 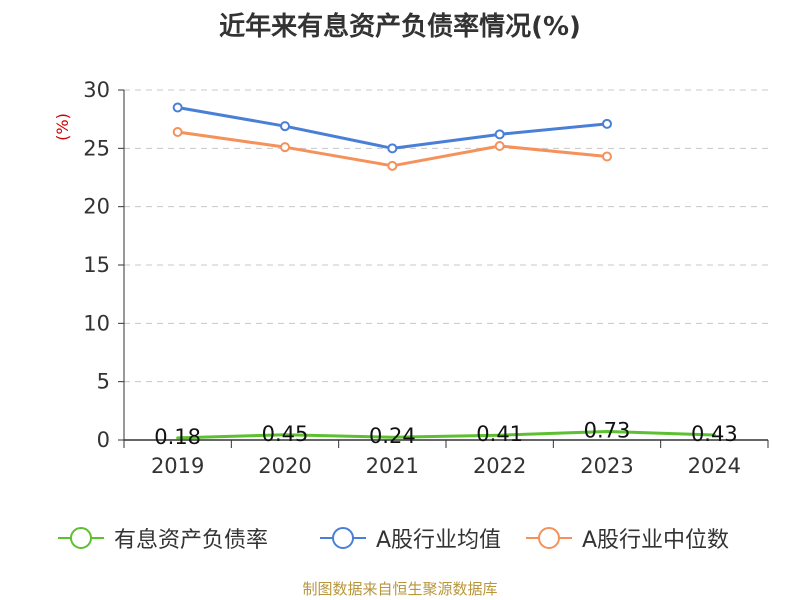 What do you see at coordinates (714, 466) in the screenshot?
I see `x-tick-label: 2024` at bounding box center [714, 466].